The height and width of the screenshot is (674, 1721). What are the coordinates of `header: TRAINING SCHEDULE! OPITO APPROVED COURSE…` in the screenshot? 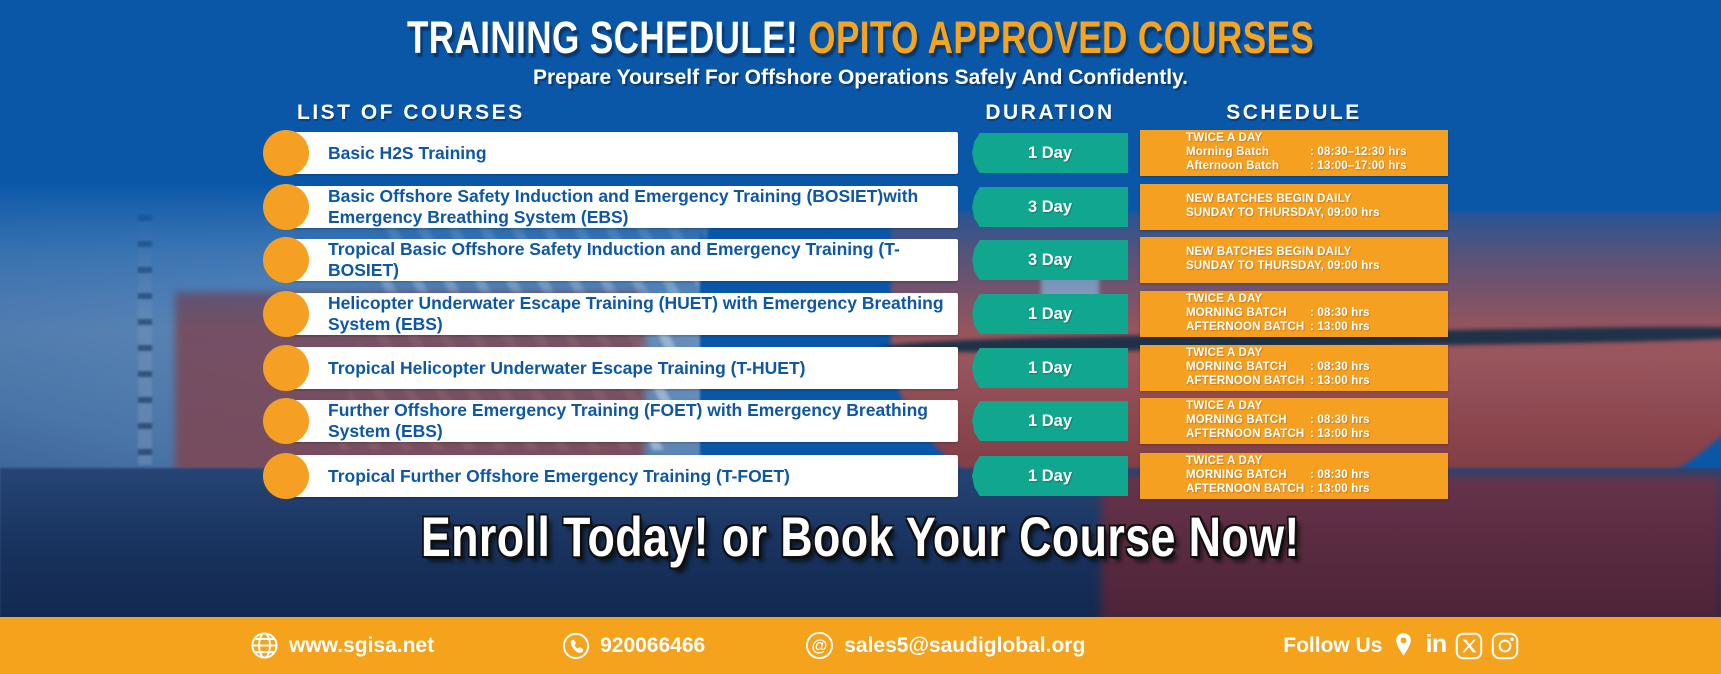 It's located at (860, 51).